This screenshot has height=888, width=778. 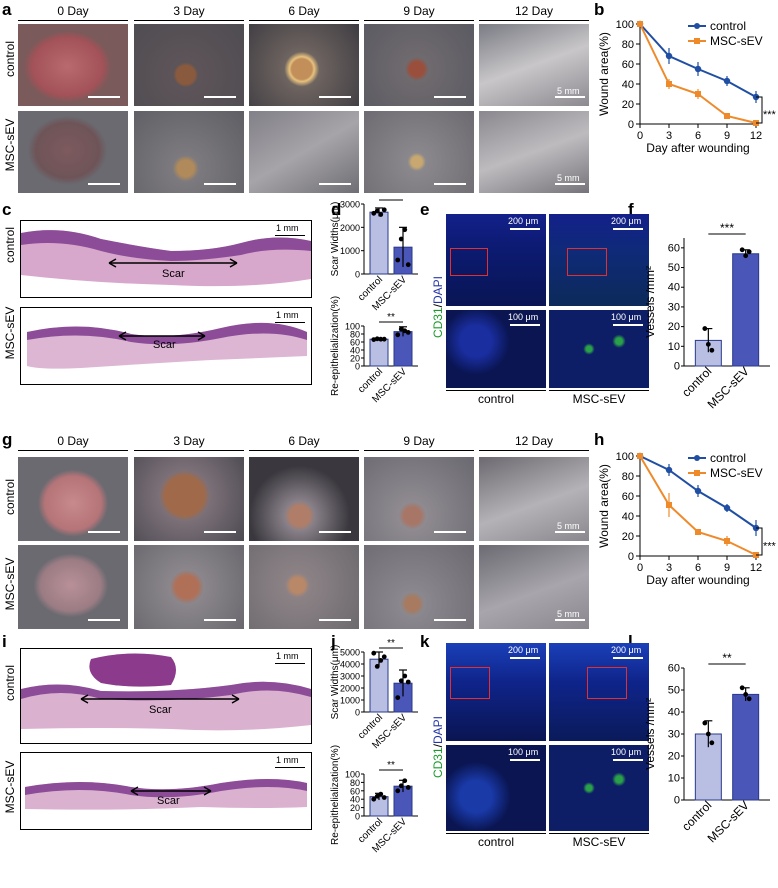 What do you see at coordinates (7, 9) in the screenshot?
I see `panel-label-a: a` at bounding box center [7, 9].